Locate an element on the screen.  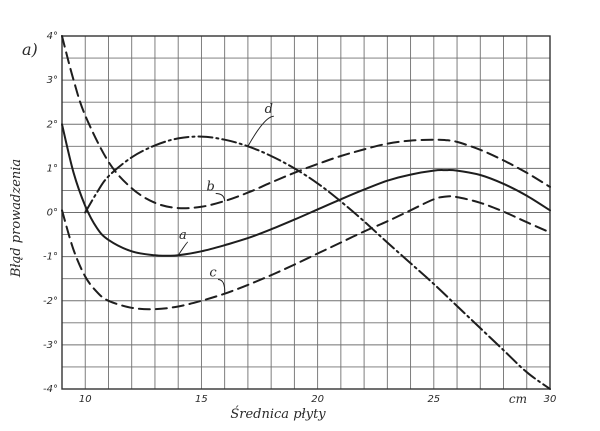
x-tick-label: 15 is located at coordinates (201, 399).